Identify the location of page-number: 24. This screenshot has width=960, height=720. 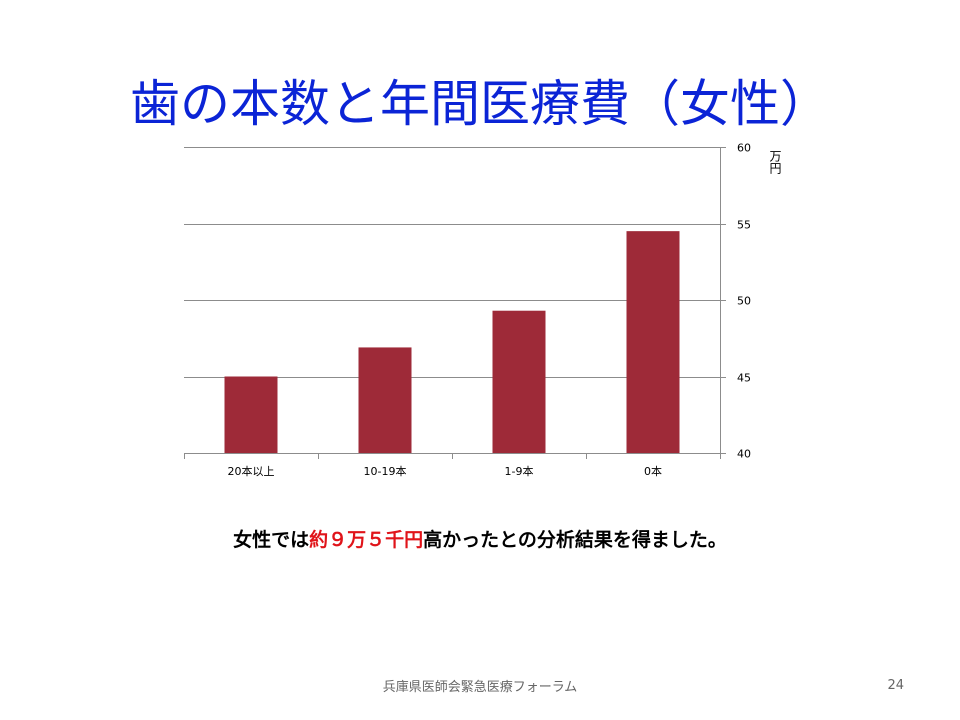
(895, 685).